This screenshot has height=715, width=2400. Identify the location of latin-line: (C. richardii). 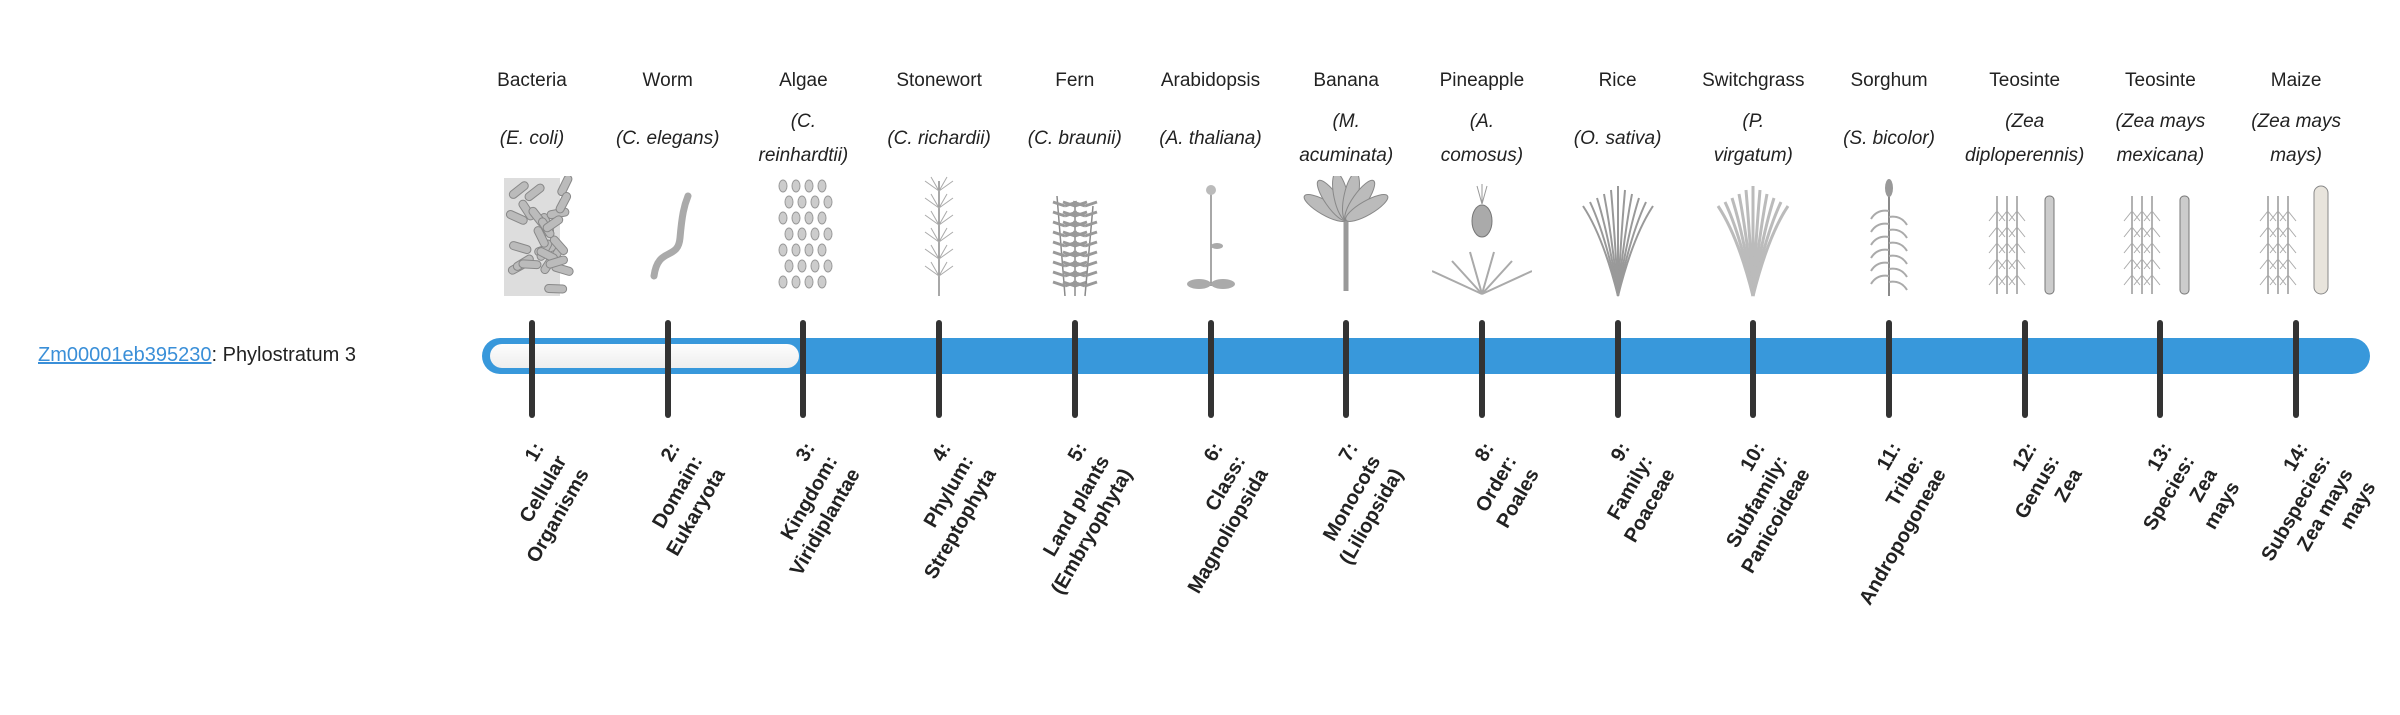
(939, 139).